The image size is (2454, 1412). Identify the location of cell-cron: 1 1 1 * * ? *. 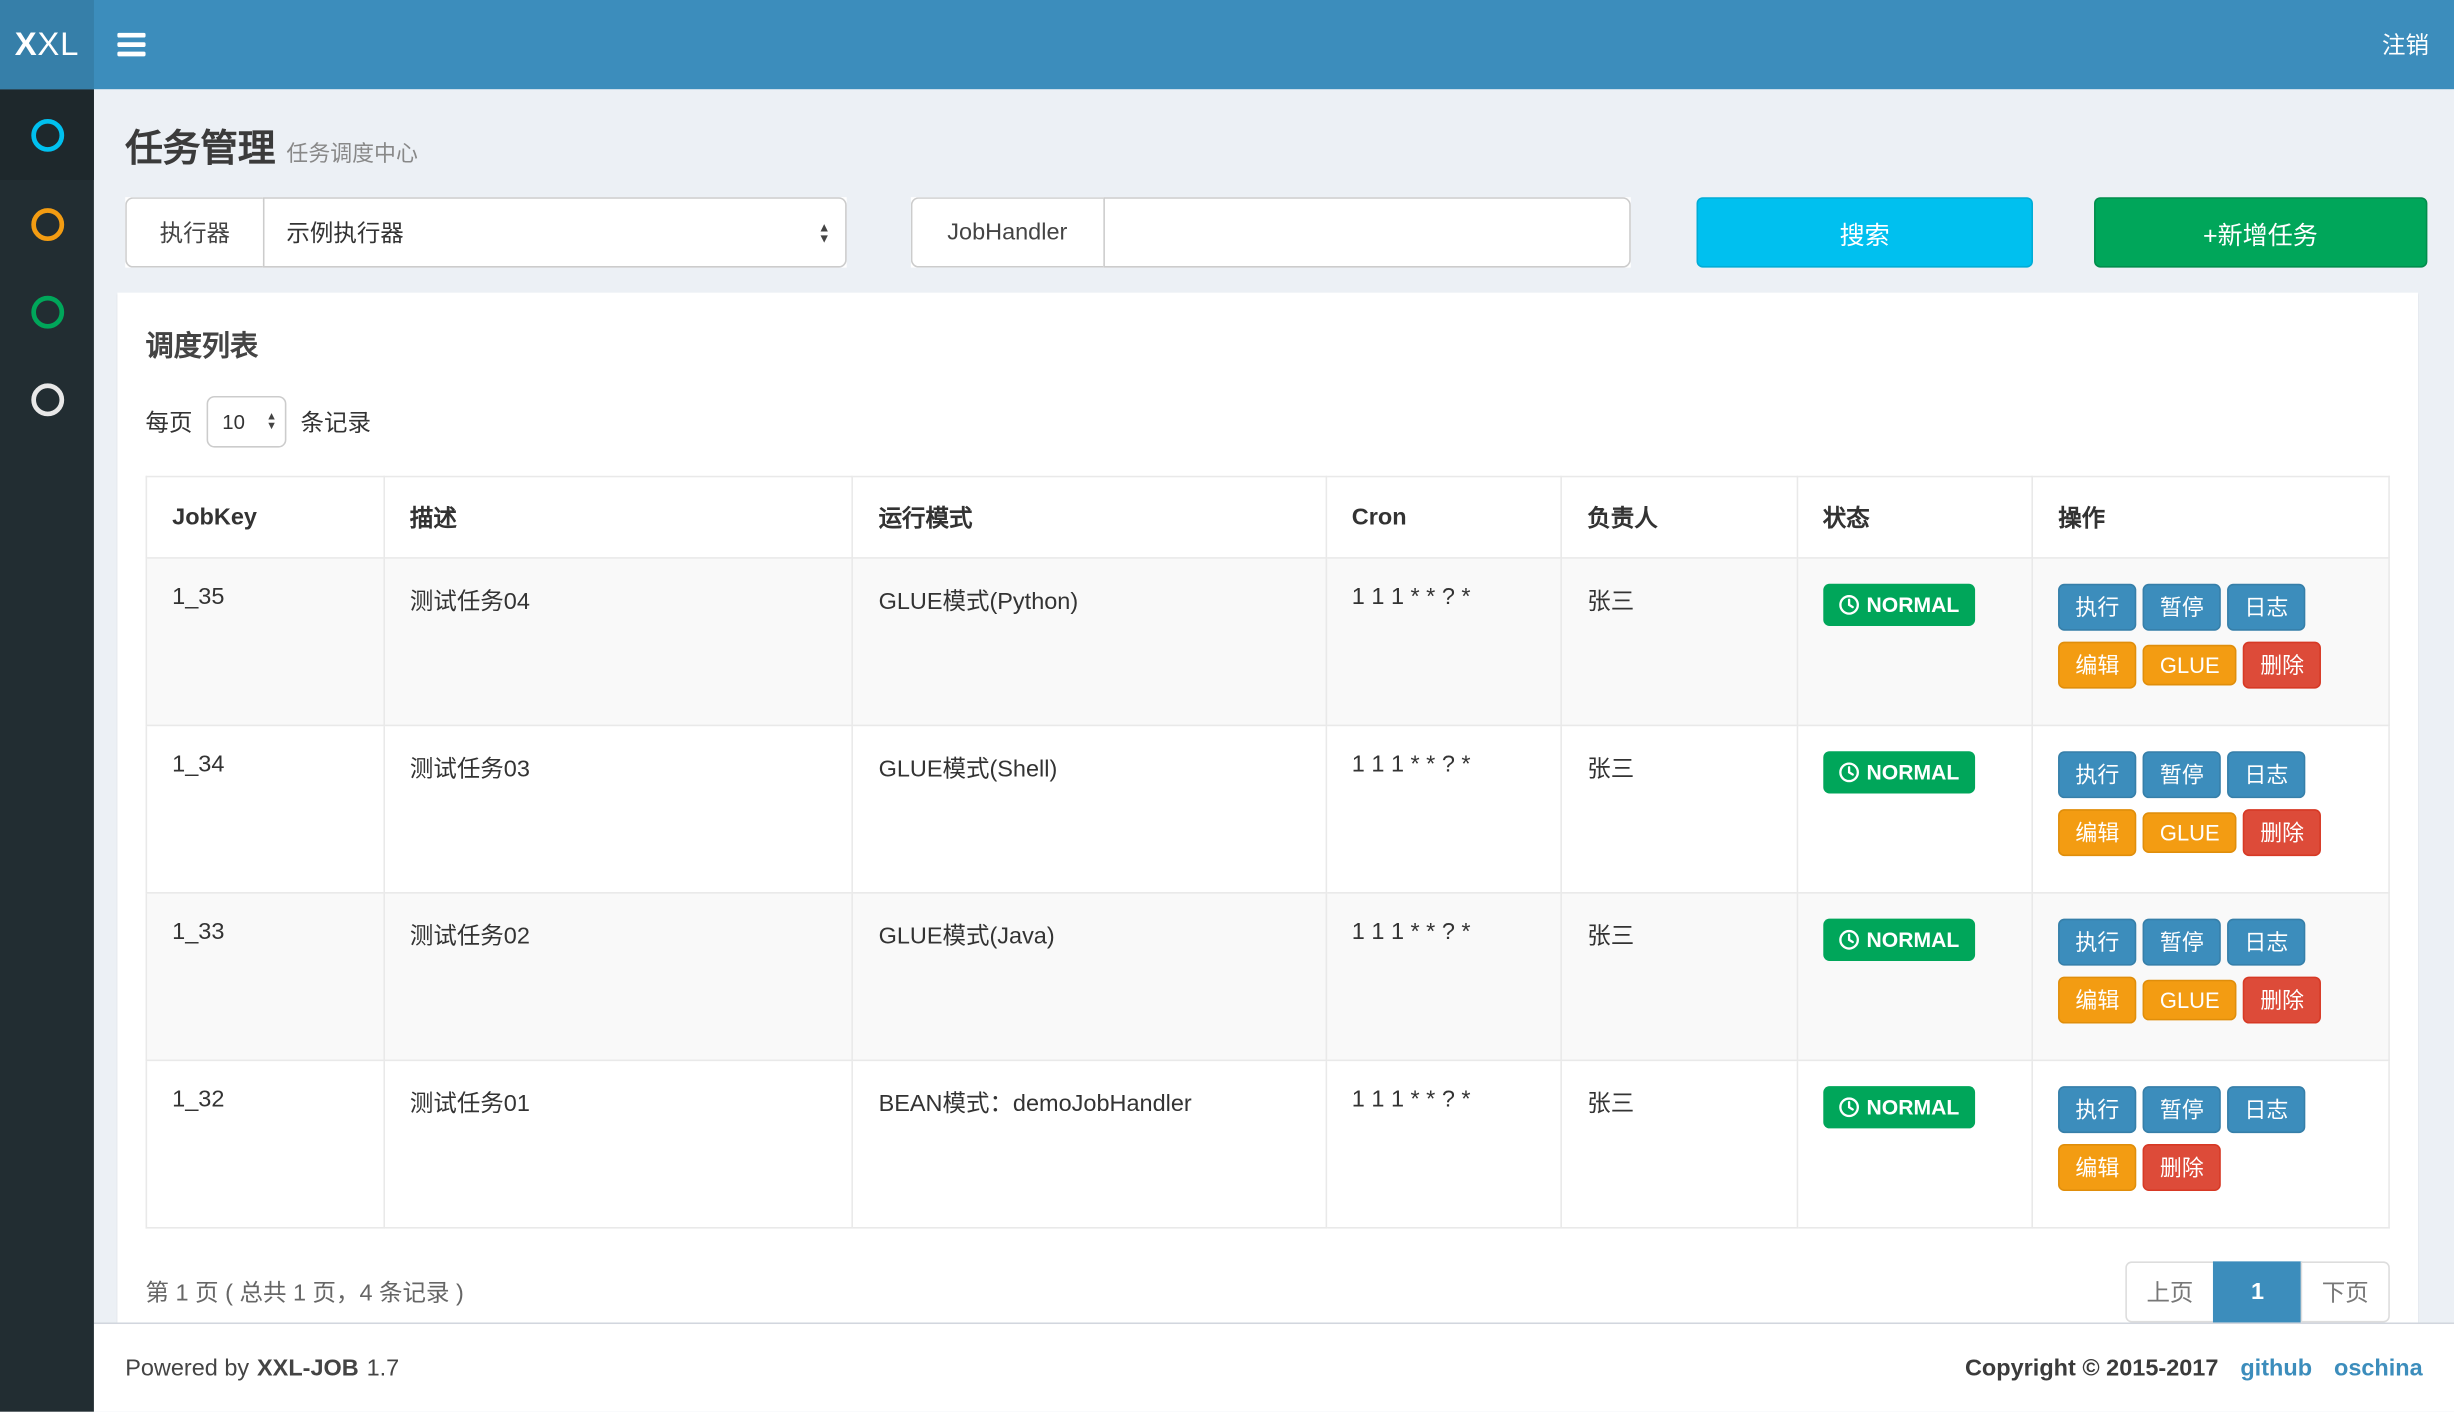
(1444, 1144).